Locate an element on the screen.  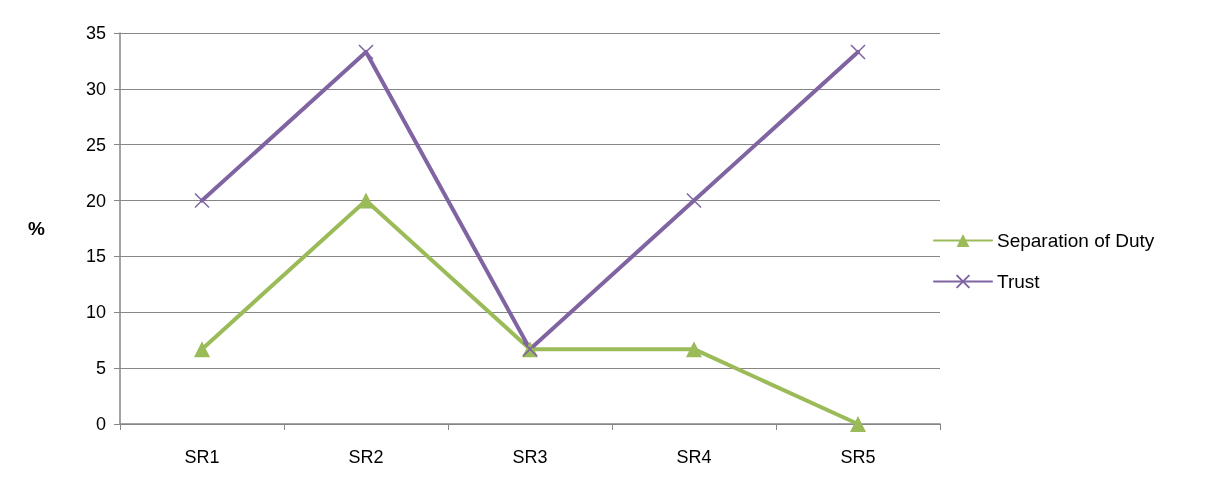
legend-label: Separation of Duty is located at coordinates (1076, 240).